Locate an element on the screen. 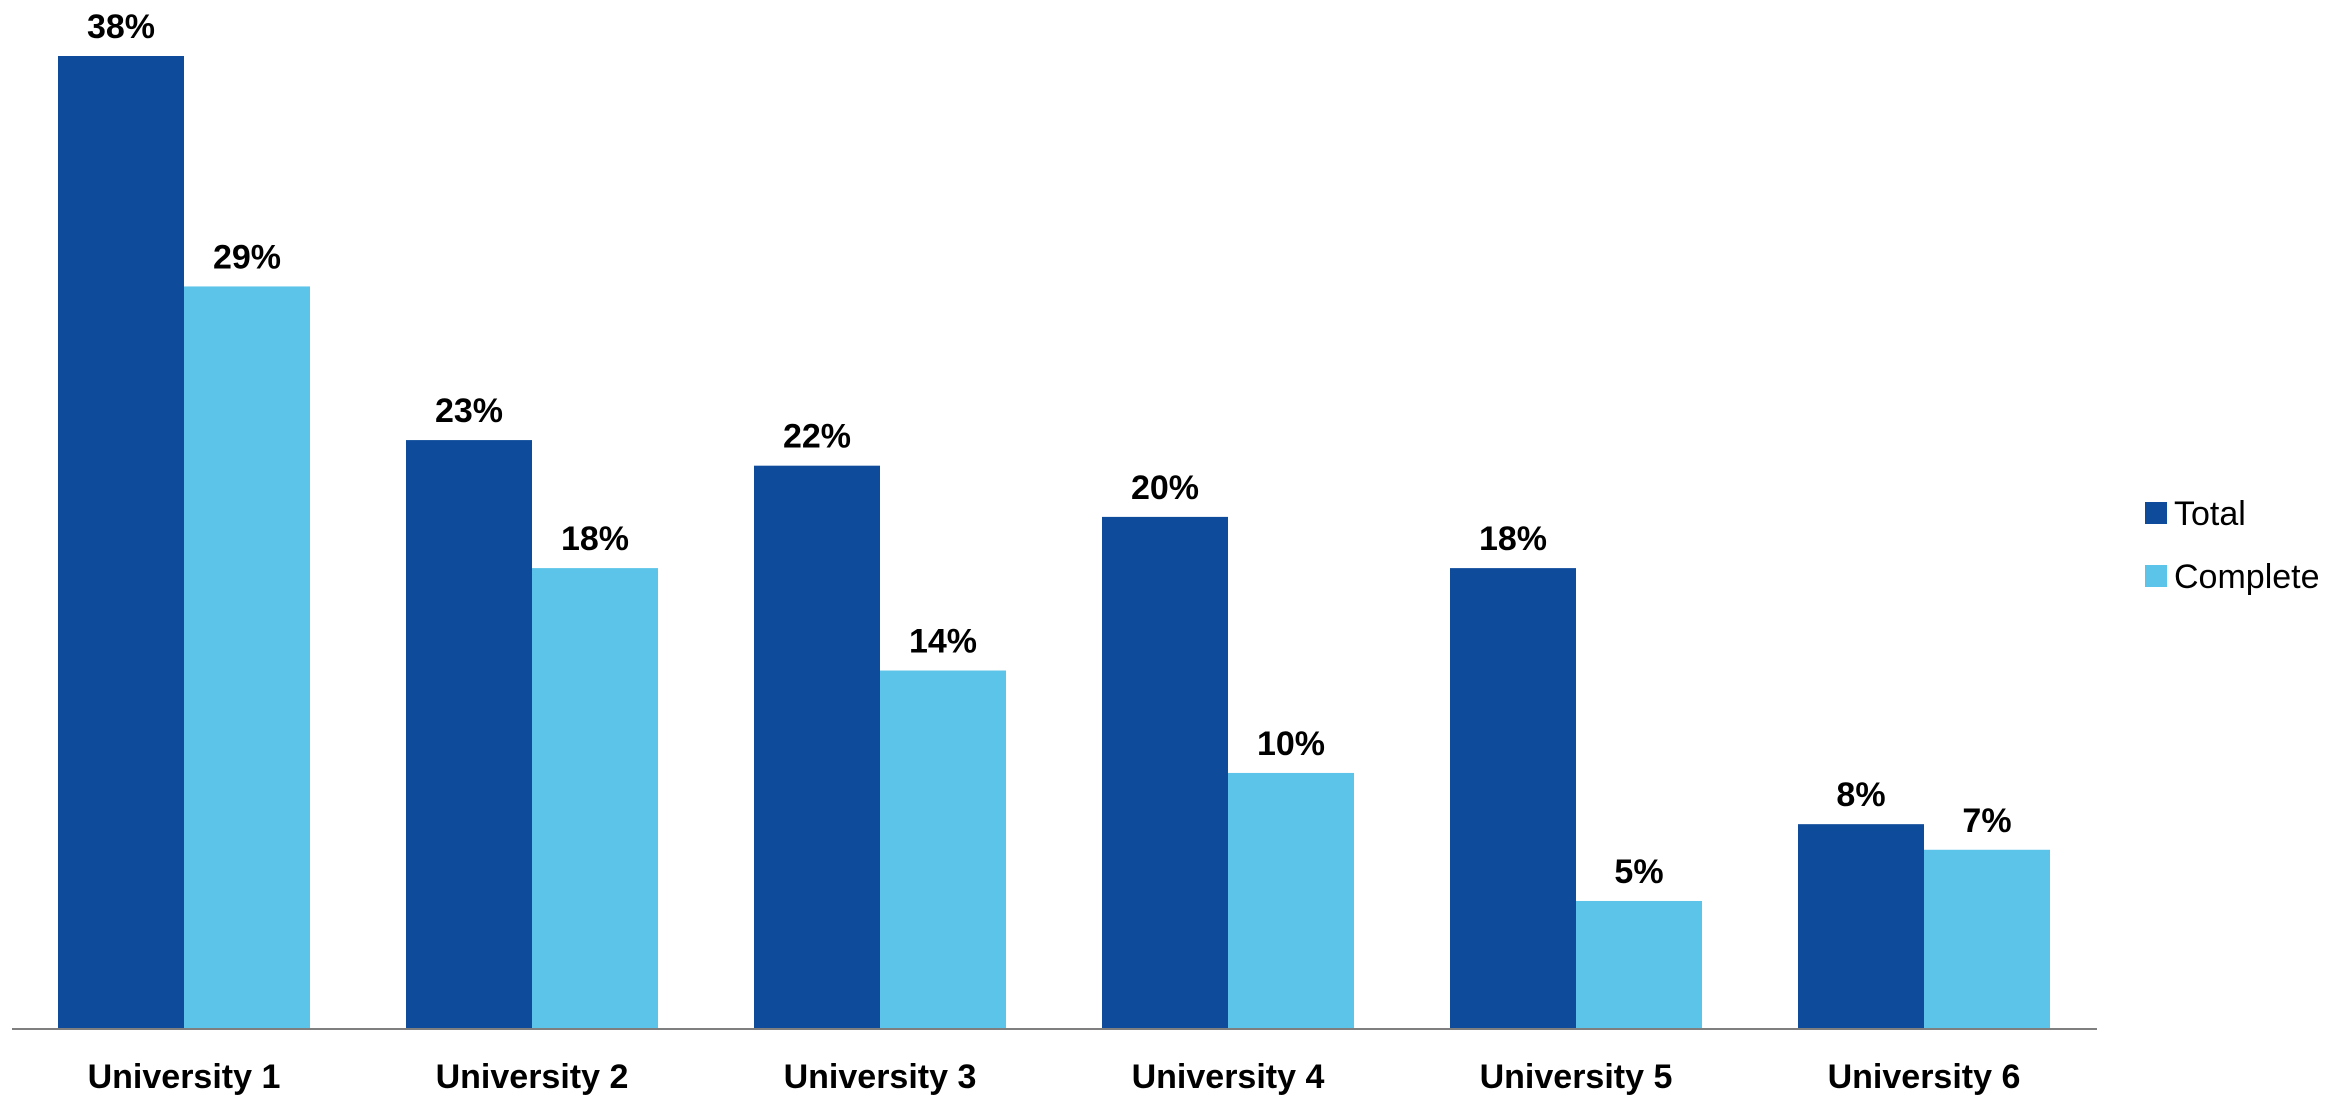 The height and width of the screenshot is (1095, 2344). legend-swatch-complete is located at coordinates (2156, 576).